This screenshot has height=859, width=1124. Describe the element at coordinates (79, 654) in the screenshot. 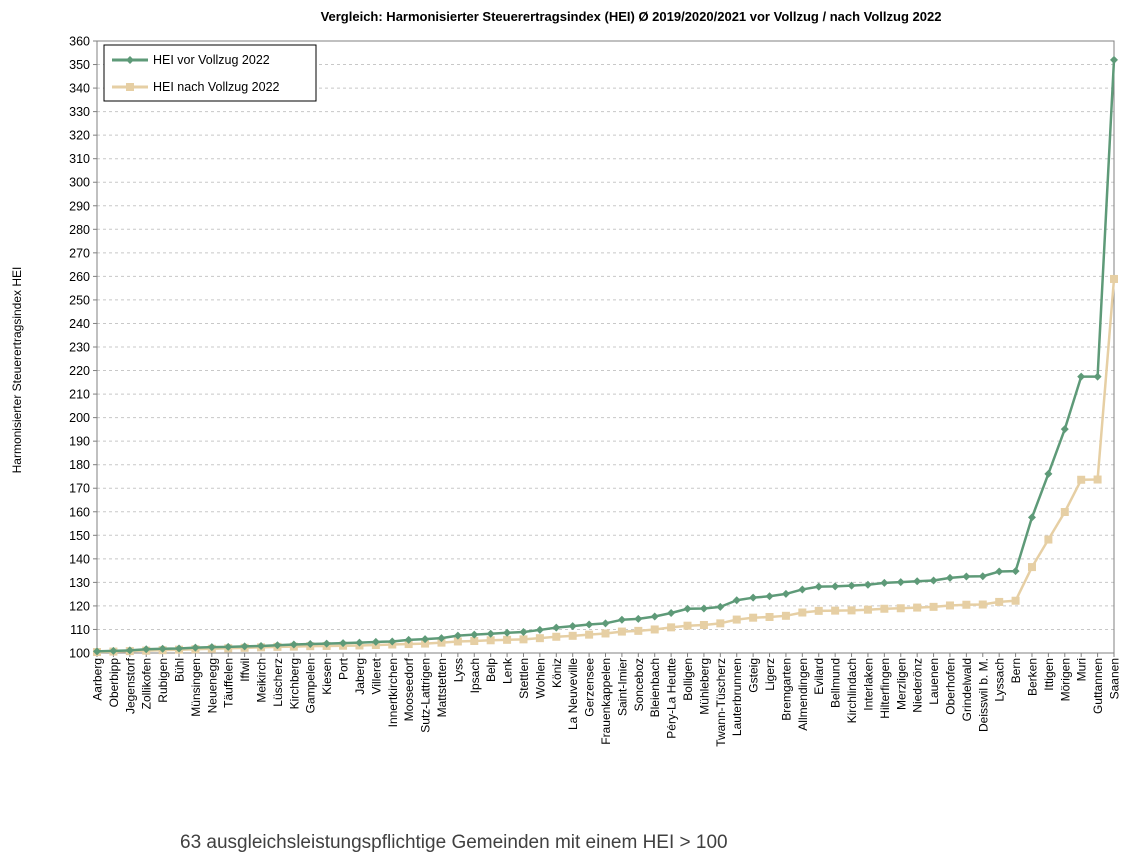

I see `y-tick-label: 100` at that location.